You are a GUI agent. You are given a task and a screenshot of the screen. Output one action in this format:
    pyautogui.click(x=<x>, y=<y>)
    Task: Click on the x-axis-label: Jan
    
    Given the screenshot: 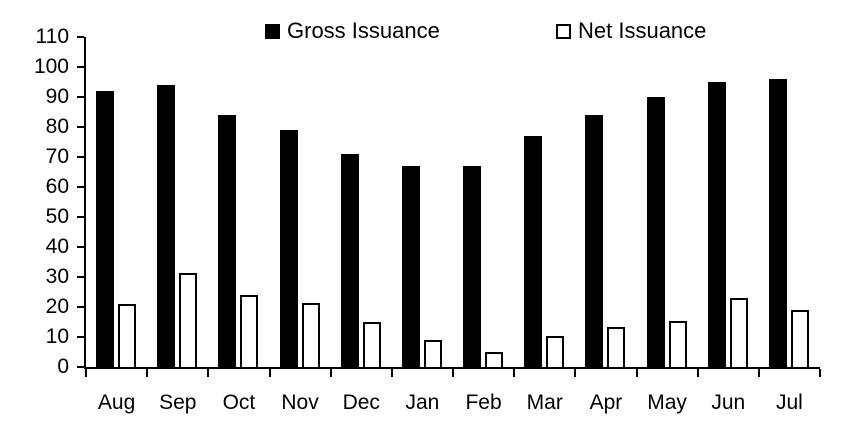 What is the action you would take?
    pyautogui.click(x=422, y=402)
    